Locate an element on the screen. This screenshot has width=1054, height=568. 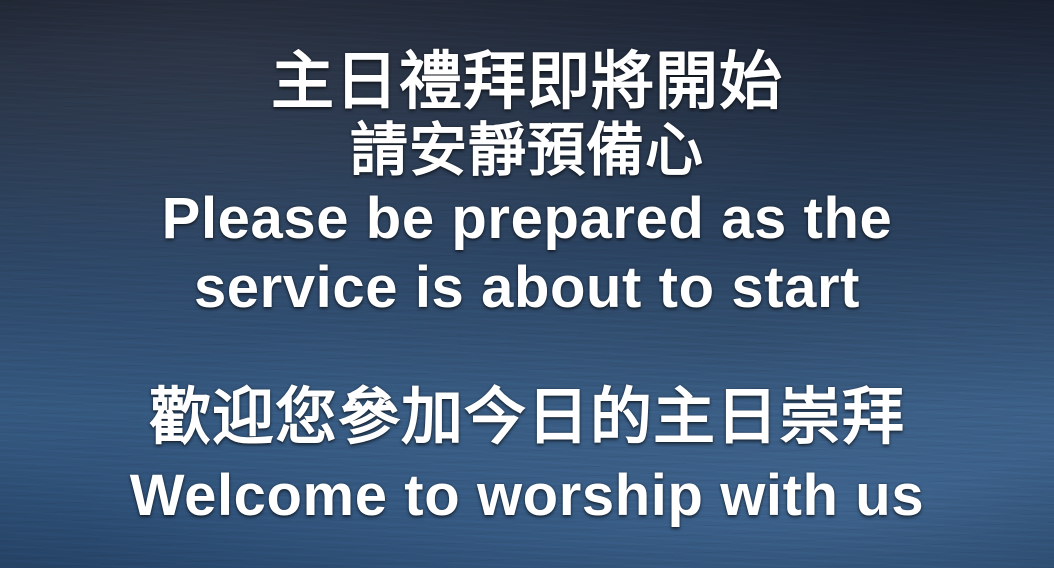
service-starting-chinese: 主日禮拜即將開始 is located at coordinates (527, 81).